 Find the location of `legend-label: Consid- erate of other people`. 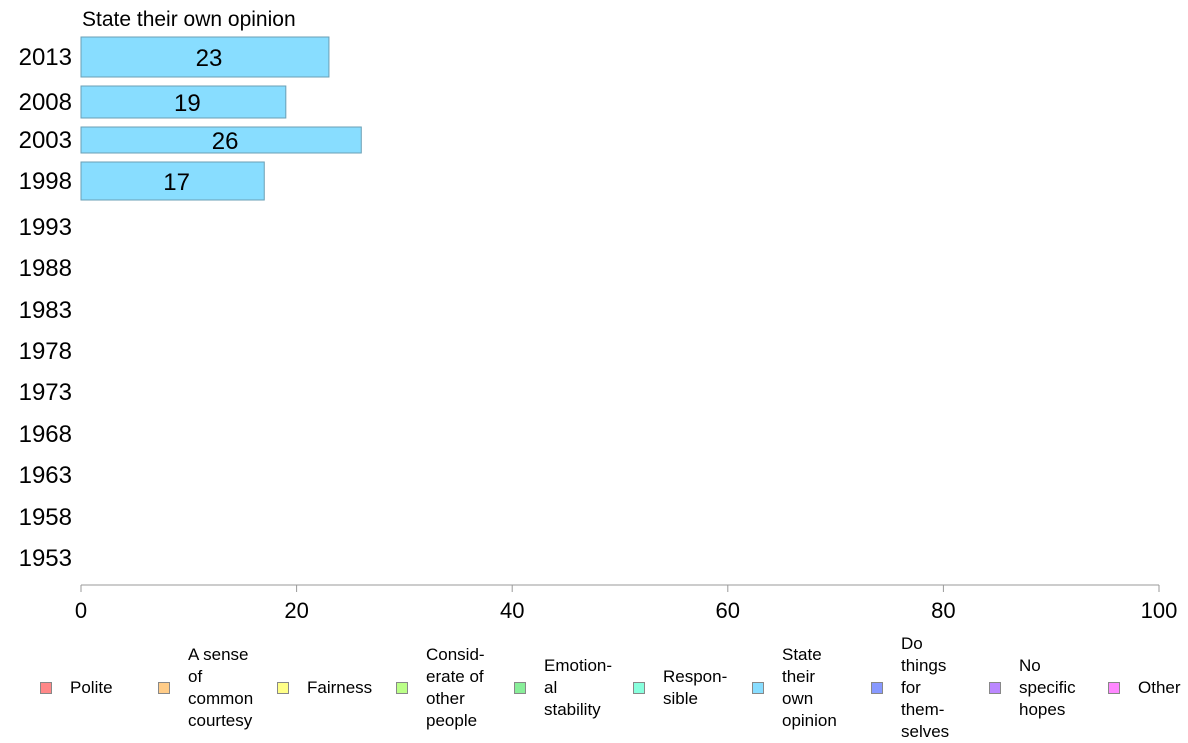

legend-label: Consid- erate of other people is located at coordinates (455, 687).